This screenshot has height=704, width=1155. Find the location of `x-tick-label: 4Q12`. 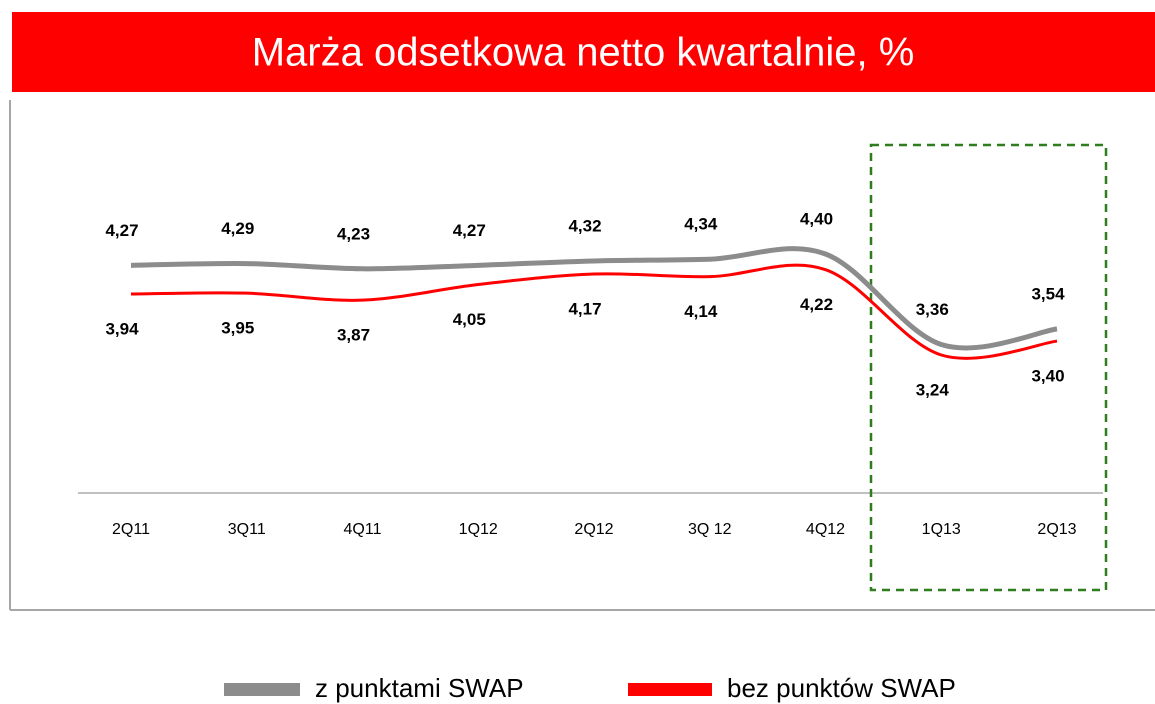

x-tick-label: 4Q12 is located at coordinates (825, 529).